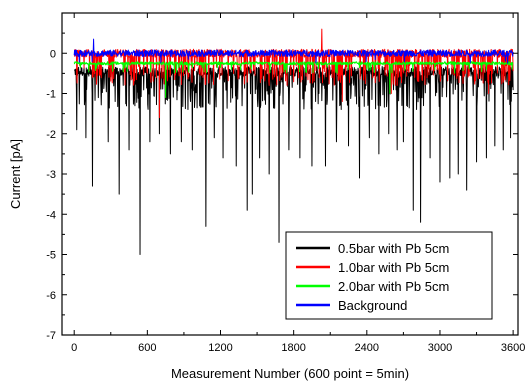 The width and height of the screenshot is (525, 383). What do you see at coordinates (51, 135) in the screenshot?
I see `y-tick-label: -2` at bounding box center [51, 135].